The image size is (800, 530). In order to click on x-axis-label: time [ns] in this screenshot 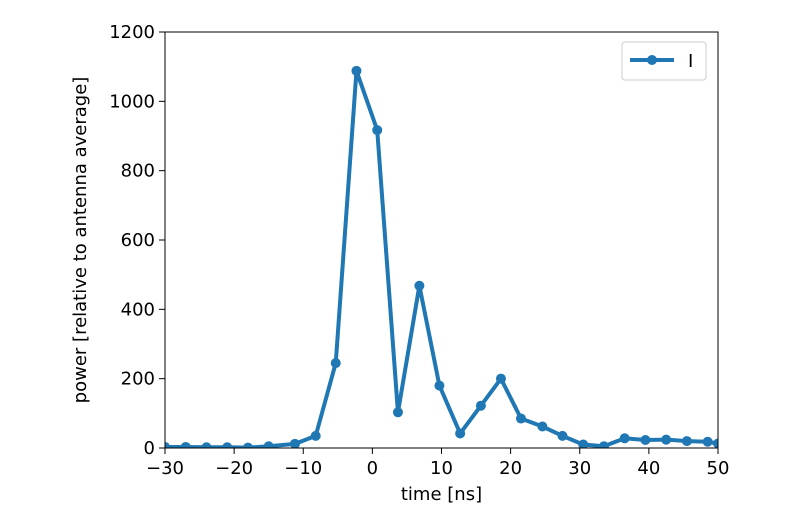, I will do `click(441, 494)`.